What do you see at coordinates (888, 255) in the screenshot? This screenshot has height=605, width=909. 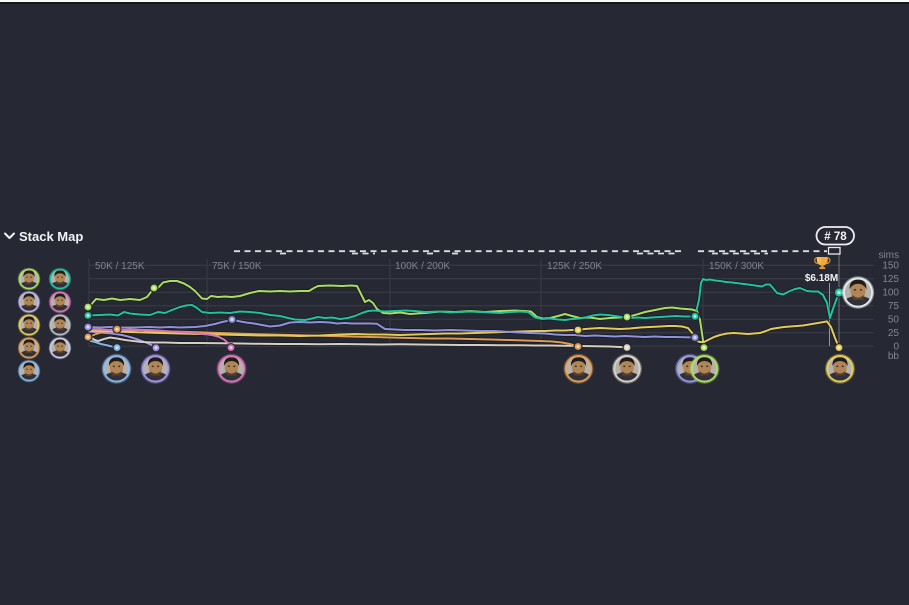 I see `svg-text: sims` at bounding box center [888, 255].